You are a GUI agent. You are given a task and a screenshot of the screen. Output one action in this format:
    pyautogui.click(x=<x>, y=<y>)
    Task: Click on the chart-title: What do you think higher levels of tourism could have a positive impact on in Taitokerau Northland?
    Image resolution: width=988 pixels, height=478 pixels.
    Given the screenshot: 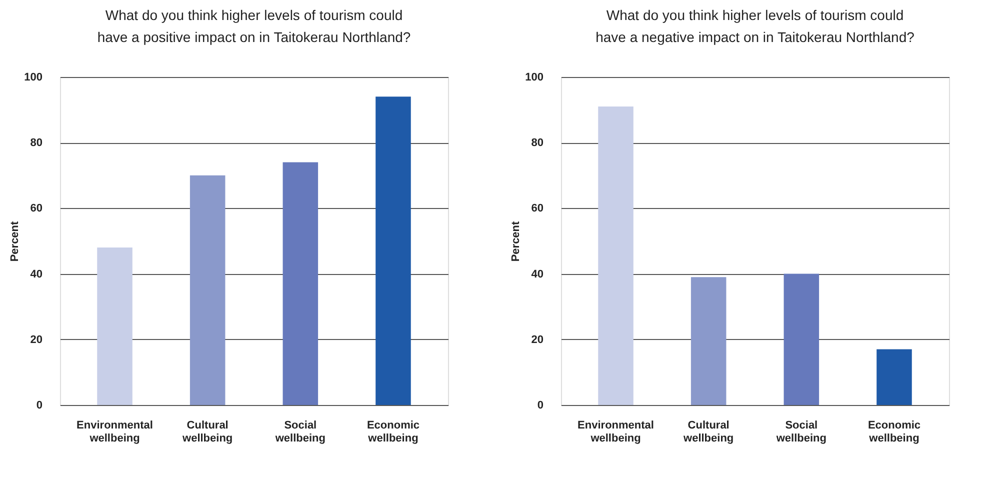 What is the action you would take?
    pyautogui.click(x=254, y=26)
    